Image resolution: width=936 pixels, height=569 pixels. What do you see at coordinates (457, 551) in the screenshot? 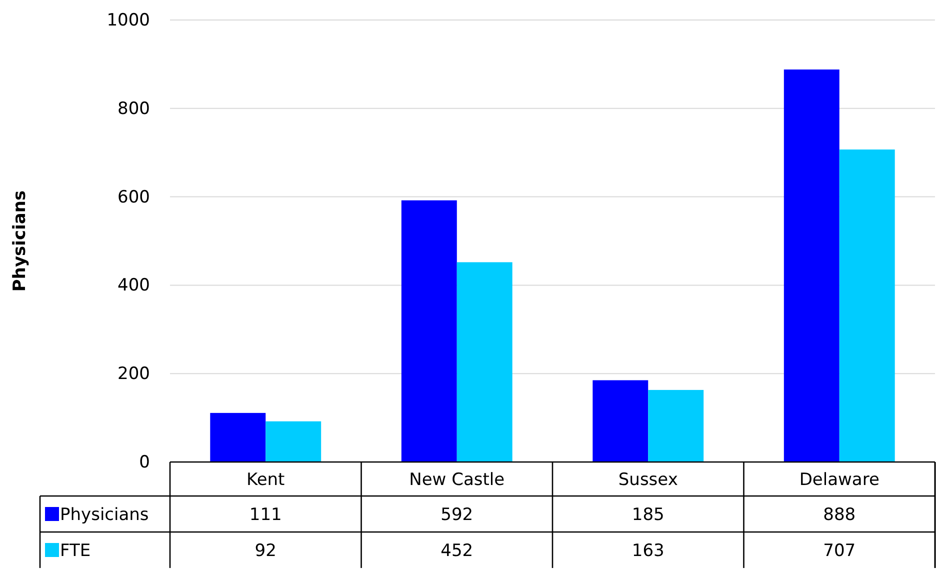
I see `data-label: 452` at bounding box center [457, 551].